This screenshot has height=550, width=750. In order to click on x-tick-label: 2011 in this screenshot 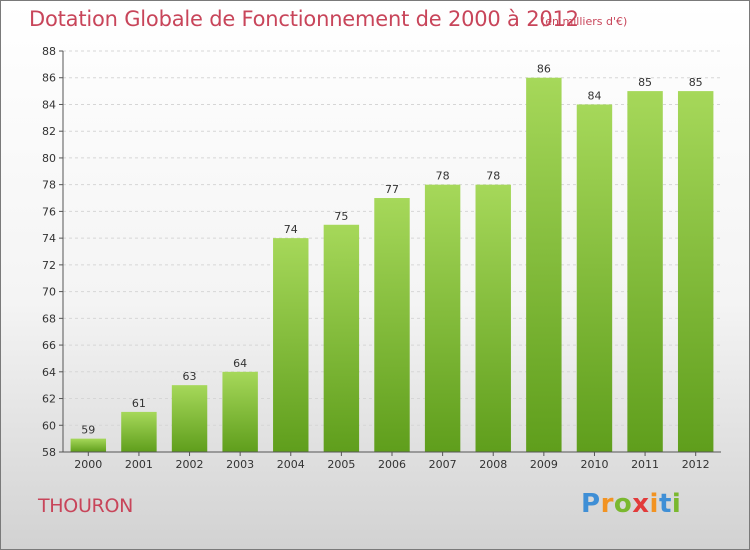, I will do `click(645, 464)`.